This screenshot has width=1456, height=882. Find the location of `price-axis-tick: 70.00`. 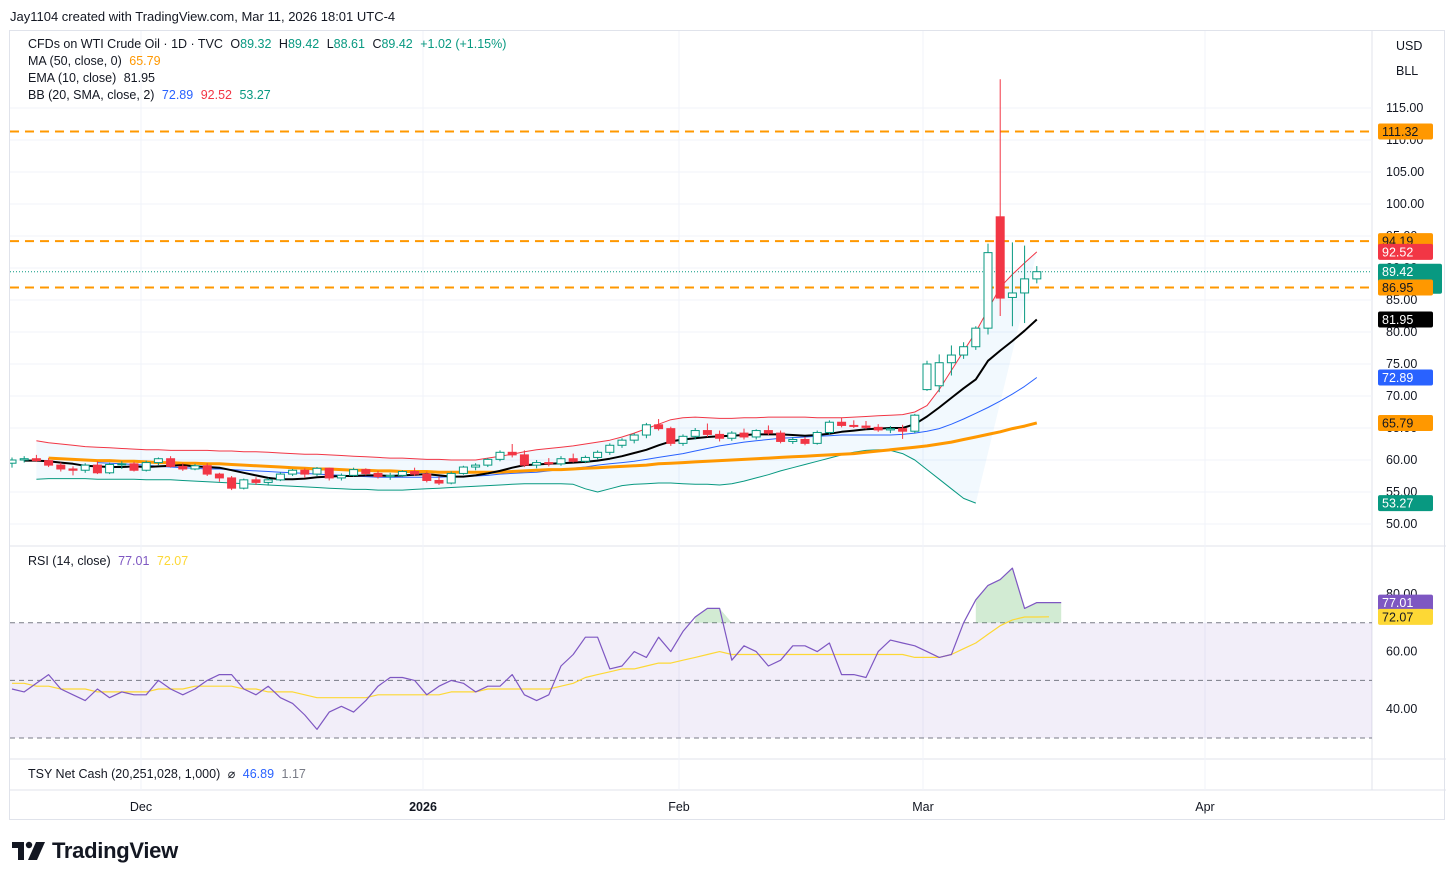

price-axis-tick: 70.00 is located at coordinates (1401, 396).